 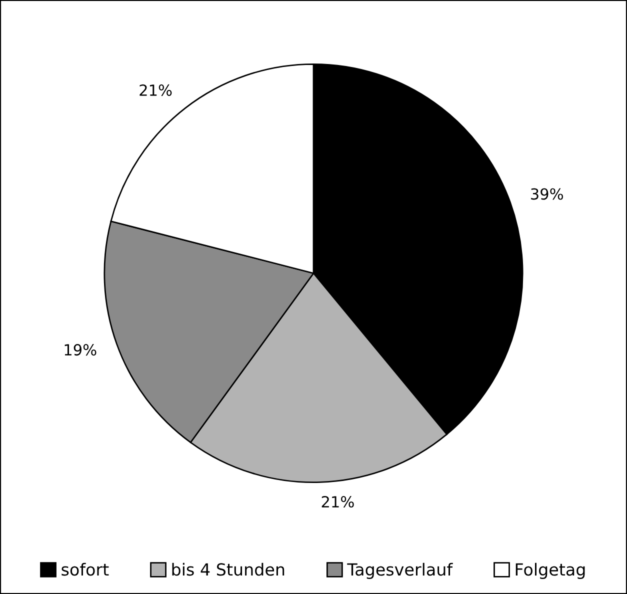 What do you see at coordinates (85, 569) in the screenshot?
I see `legend-label: sofort` at bounding box center [85, 569].